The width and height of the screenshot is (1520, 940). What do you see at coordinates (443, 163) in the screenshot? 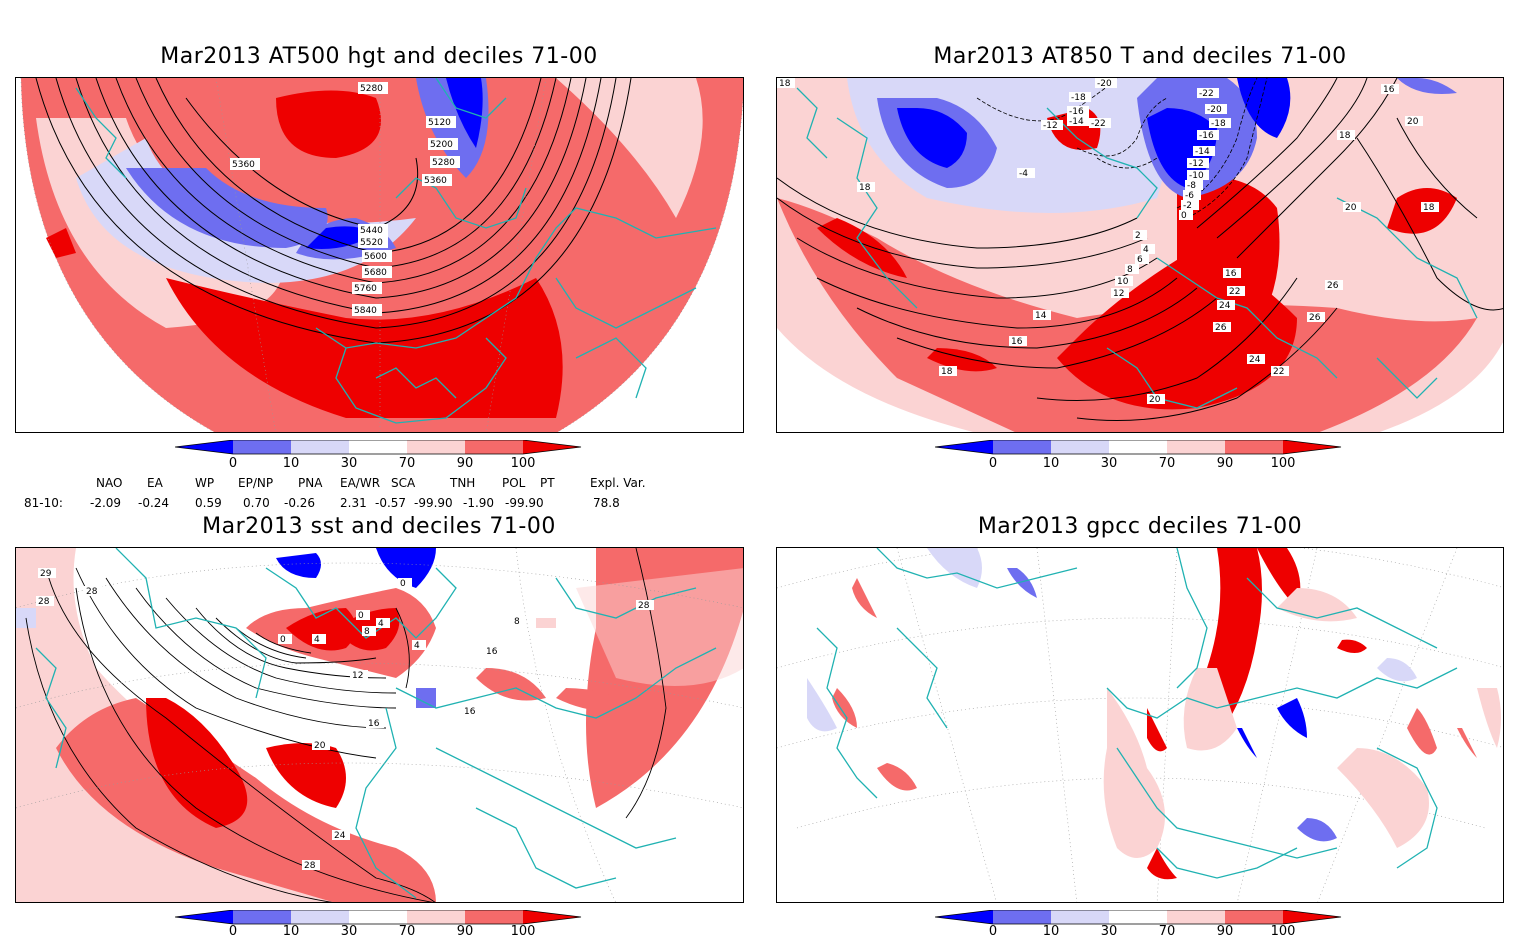
I see `svg-text: 5280` at bounding box center [443, 163].